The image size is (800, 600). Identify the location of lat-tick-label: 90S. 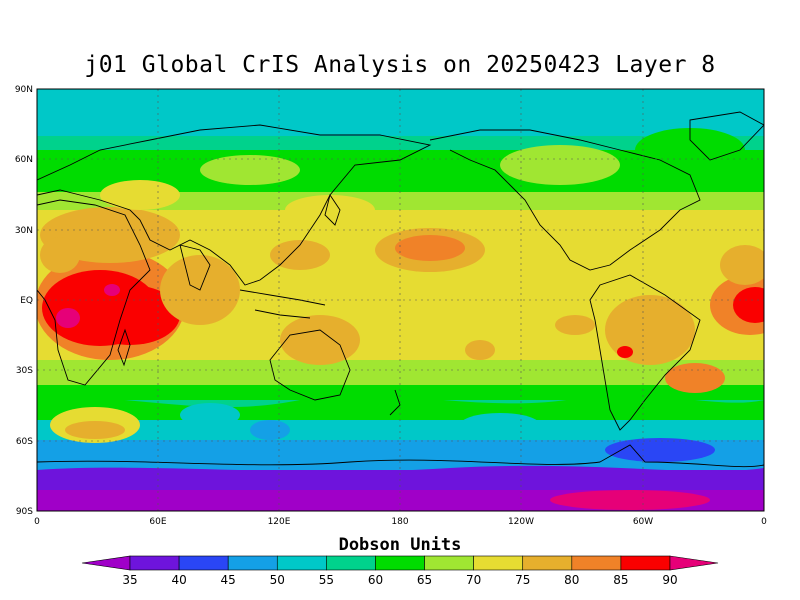
(24, 512).